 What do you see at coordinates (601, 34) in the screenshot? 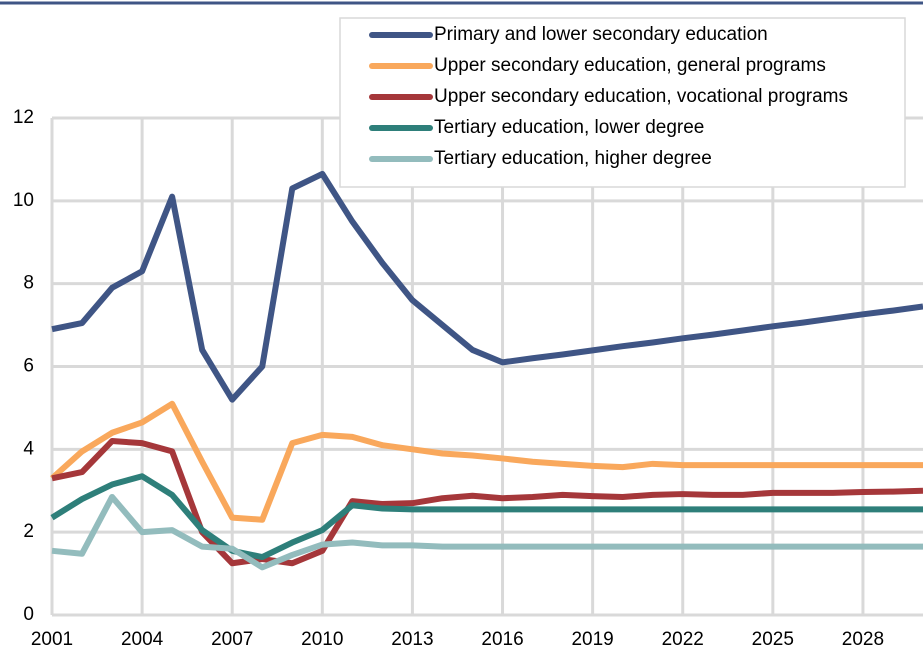
I see `legend-label: Primary and lower secondary education` at bounding box center [601, 34].